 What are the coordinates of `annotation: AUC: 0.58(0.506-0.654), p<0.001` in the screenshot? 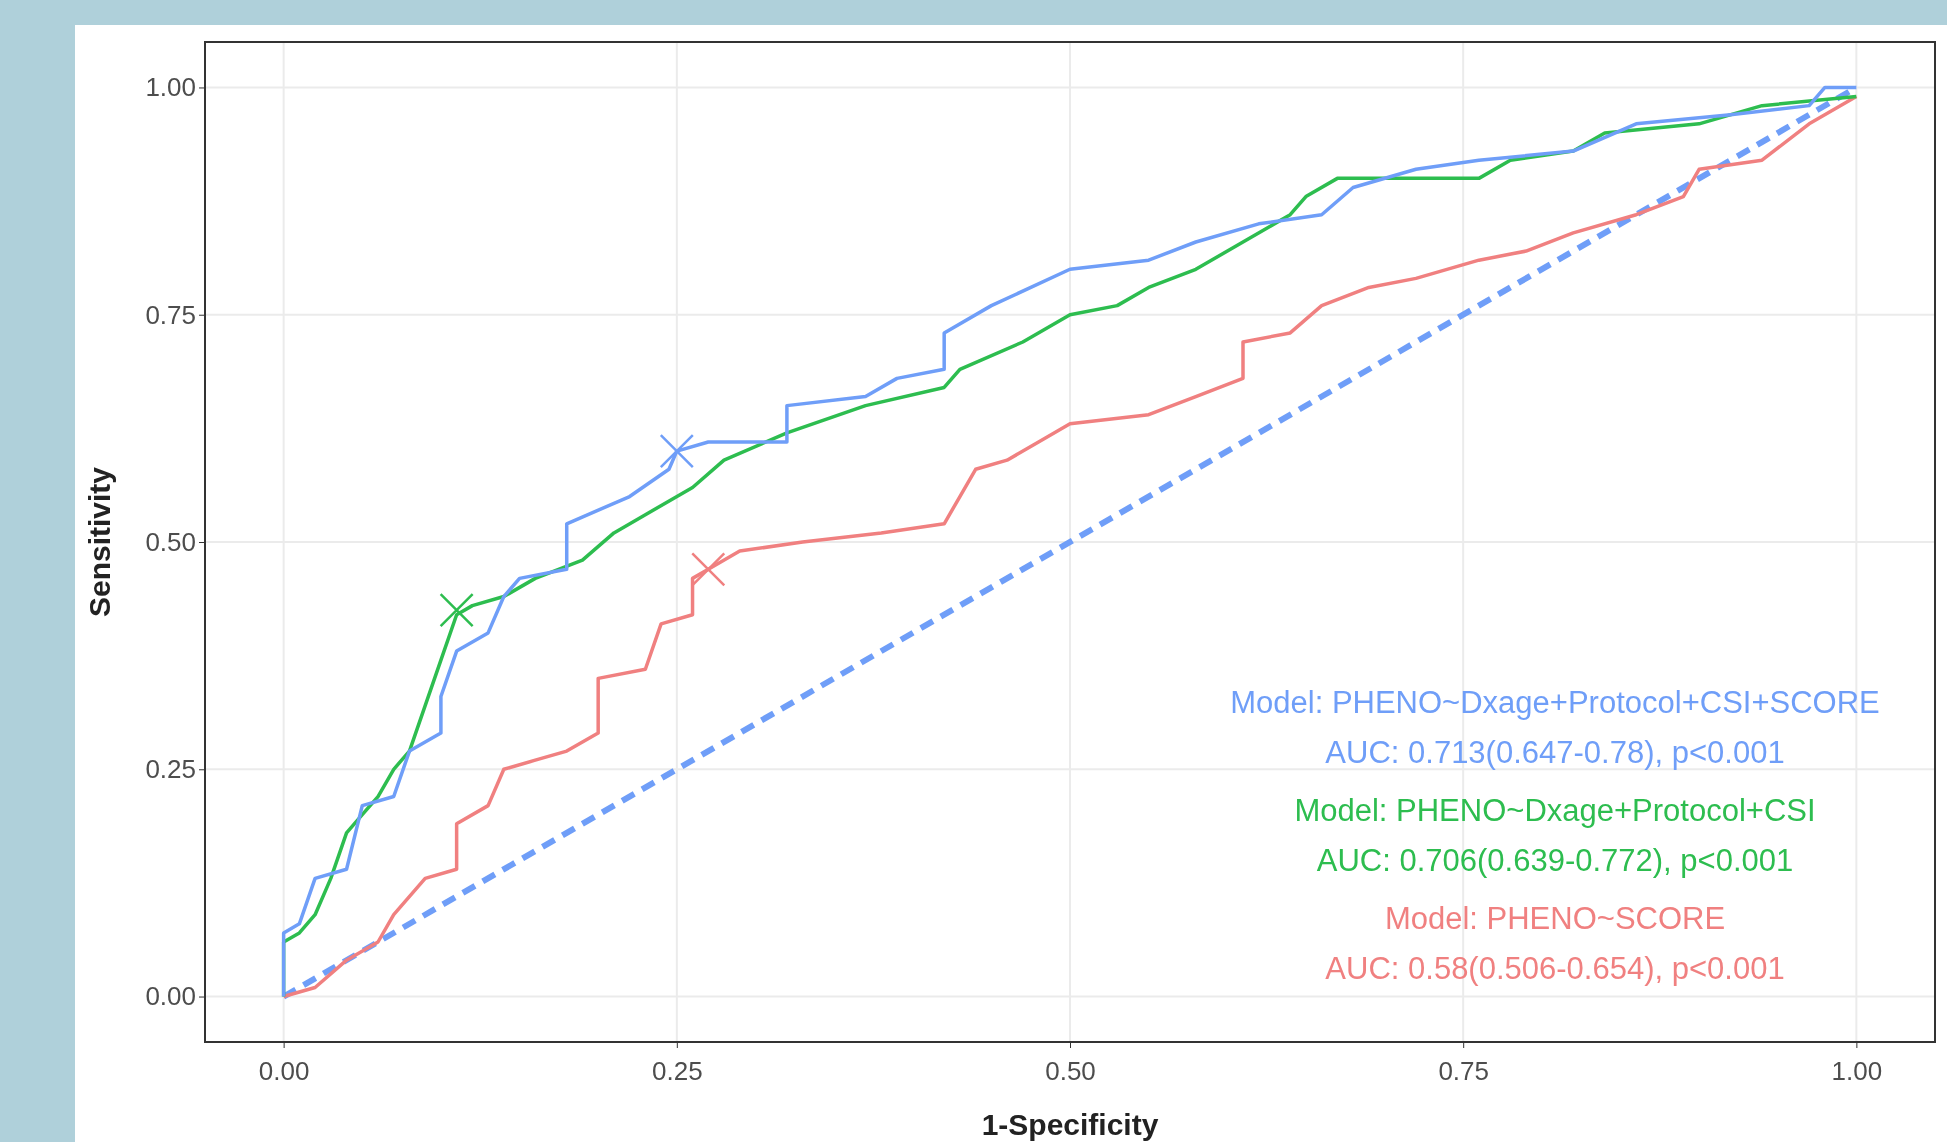 It's located at (1555, 968).